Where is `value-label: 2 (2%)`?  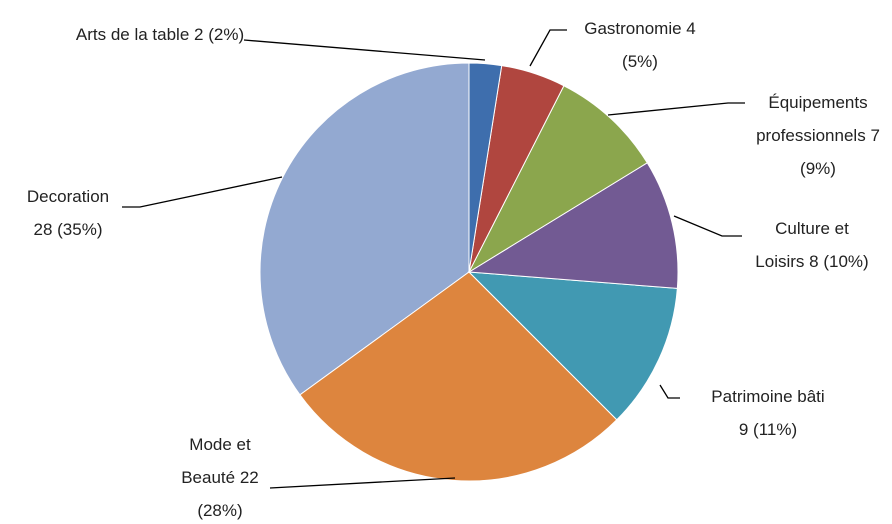 value-label: 2 (2%) is located at coordinates (219, 34).